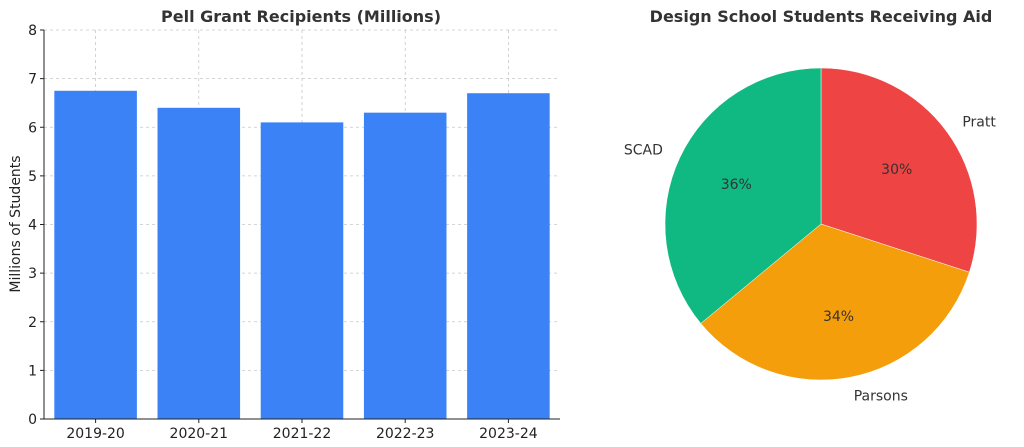 The height and width of the screenshot is (447, 1024). What do you see at coordinates (95, 434) in the screenshot?
I see `x-tick-label-0: 2019-20` at bounding box center [95, 434].